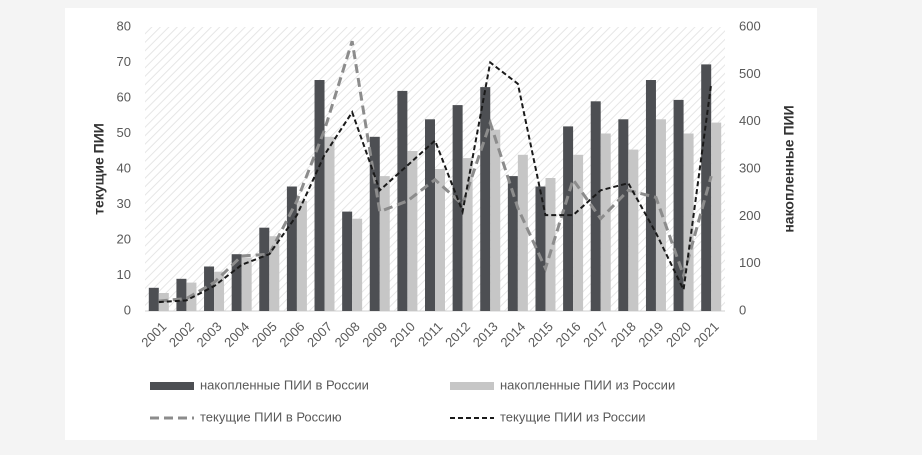  Describe the element at coordinates (587, 384) in the screenshot. I see `legend-label: накопленные ПИИ из России` at that location.